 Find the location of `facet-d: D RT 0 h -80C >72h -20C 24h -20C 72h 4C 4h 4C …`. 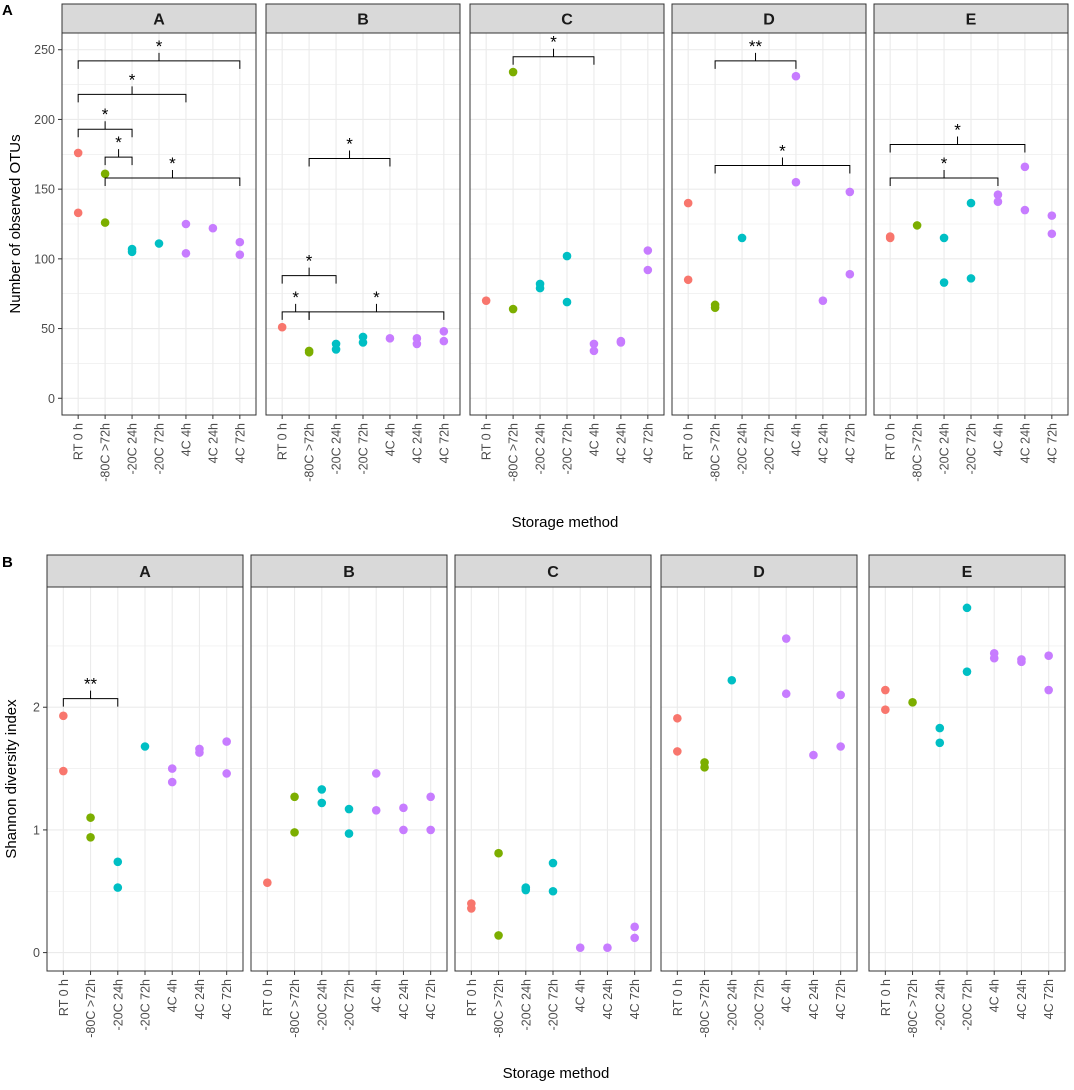

facet-d: D RT 0 h -80C >72h -20C 24h -20C 72h 4C 4h 4C … is located at coordinates (759, 796).